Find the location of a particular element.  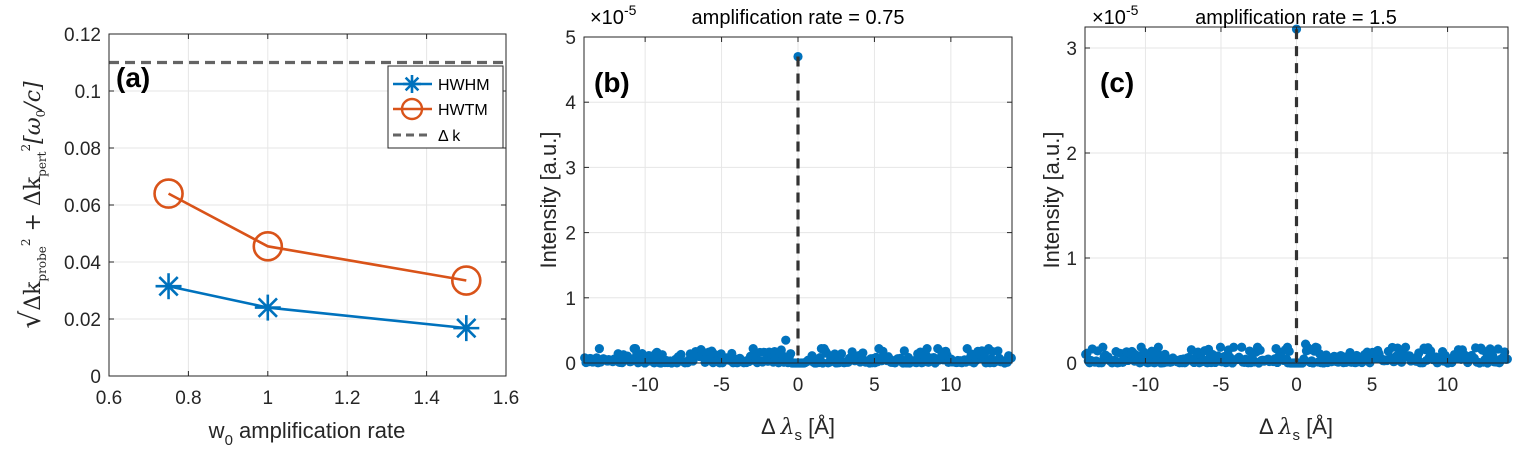

y-tick-label: 4 is located at coordinates (570, 103).